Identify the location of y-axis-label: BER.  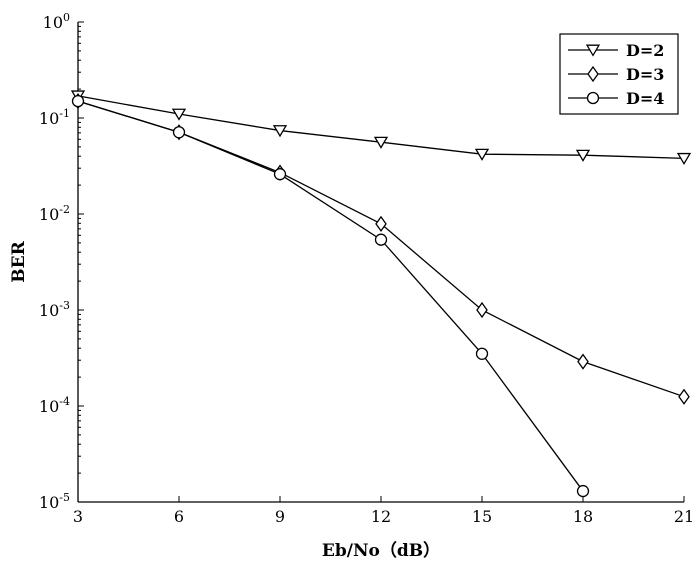
(19, 261).